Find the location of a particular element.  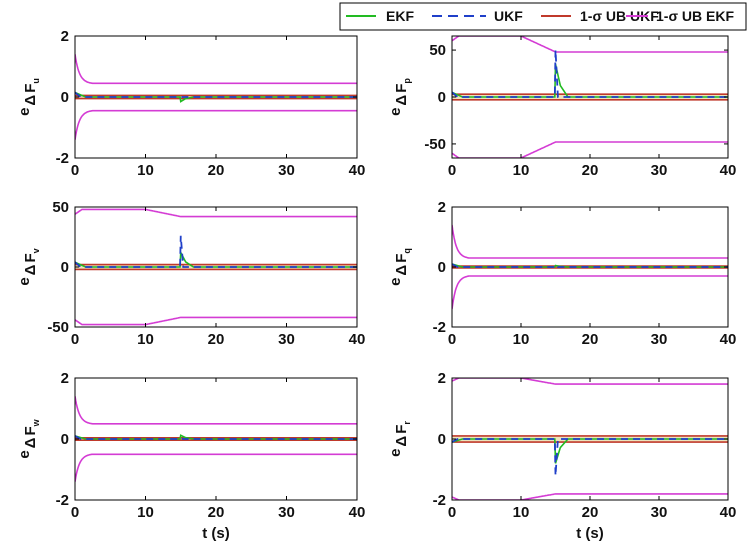

ekf-error-line is located at coordinates (216, 437).